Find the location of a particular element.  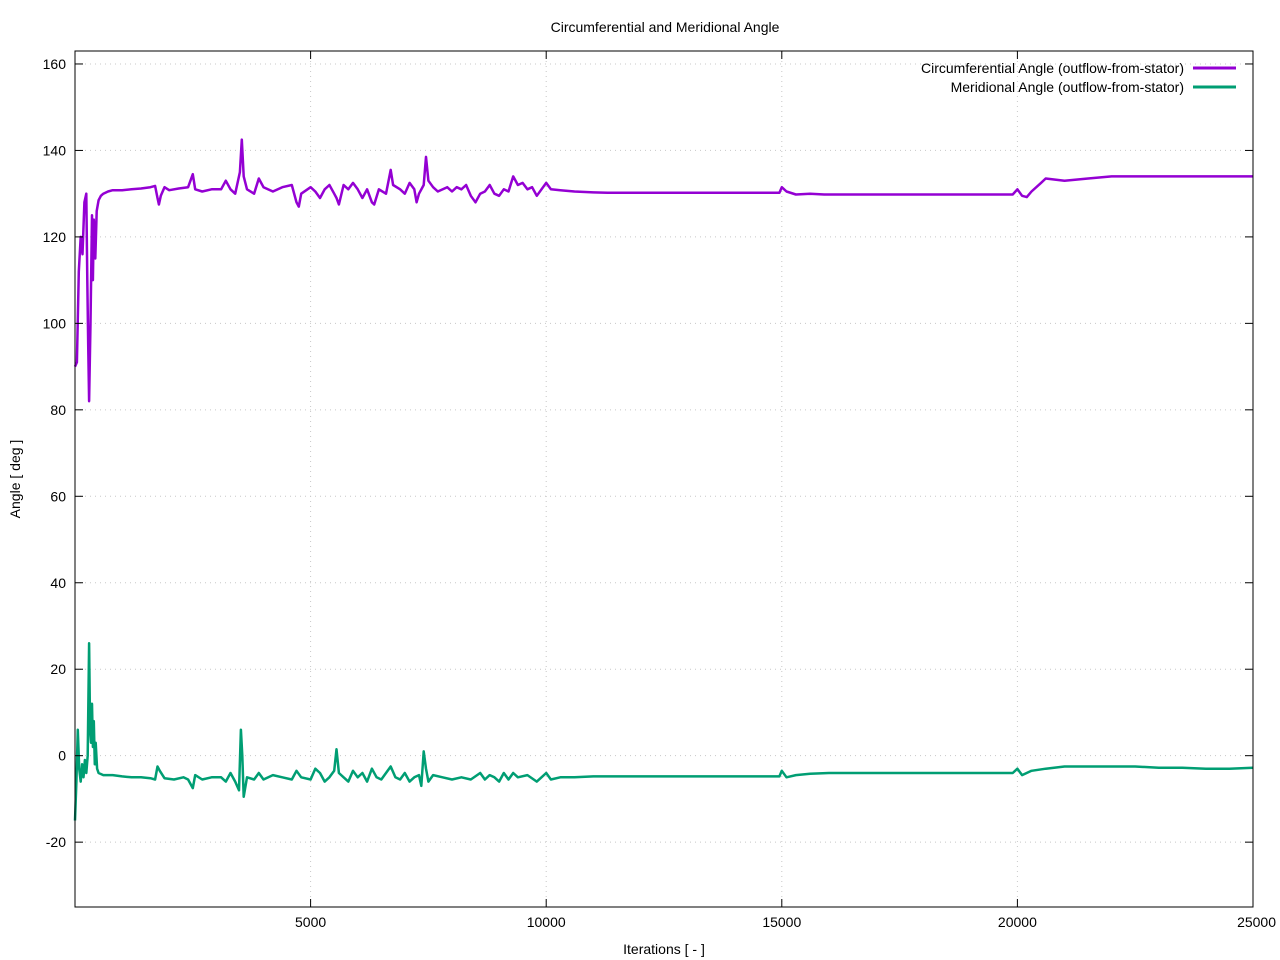

legend-label-2: Meridional Angle (outflow-from-stator) is located at coordinates (1067, 87).